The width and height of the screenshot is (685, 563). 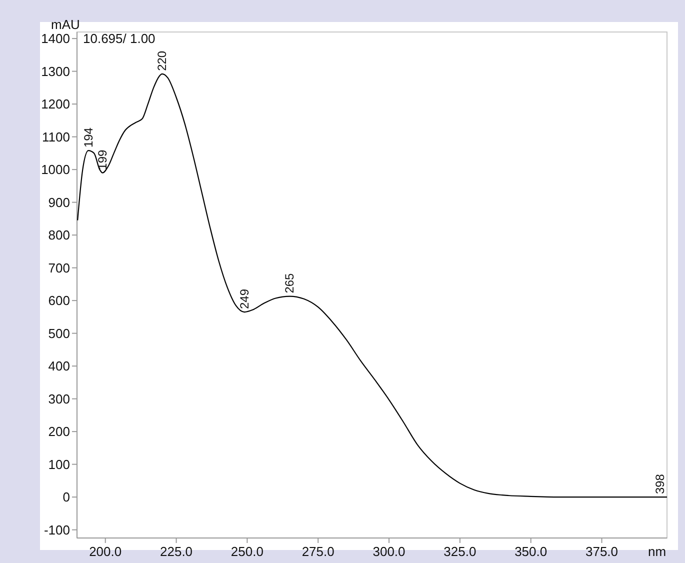 What do you see at coordinates (247, 551) in the screenshot?
I see `x-tick-label: 250.0` at bounding box center [247, 551].